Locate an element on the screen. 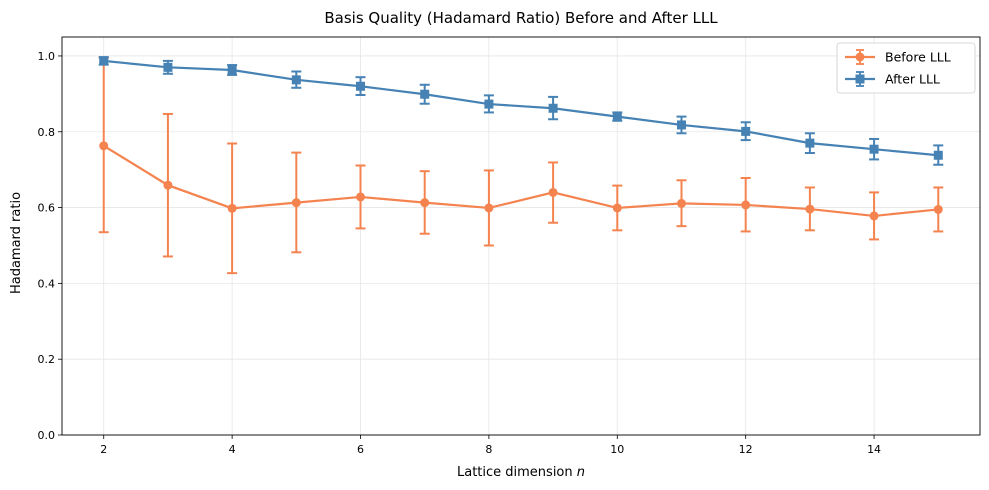  y-axis-ticks: 0.0 0.2 0.4 0.6 0.8 1.0 is located at coordinates (50, 246).